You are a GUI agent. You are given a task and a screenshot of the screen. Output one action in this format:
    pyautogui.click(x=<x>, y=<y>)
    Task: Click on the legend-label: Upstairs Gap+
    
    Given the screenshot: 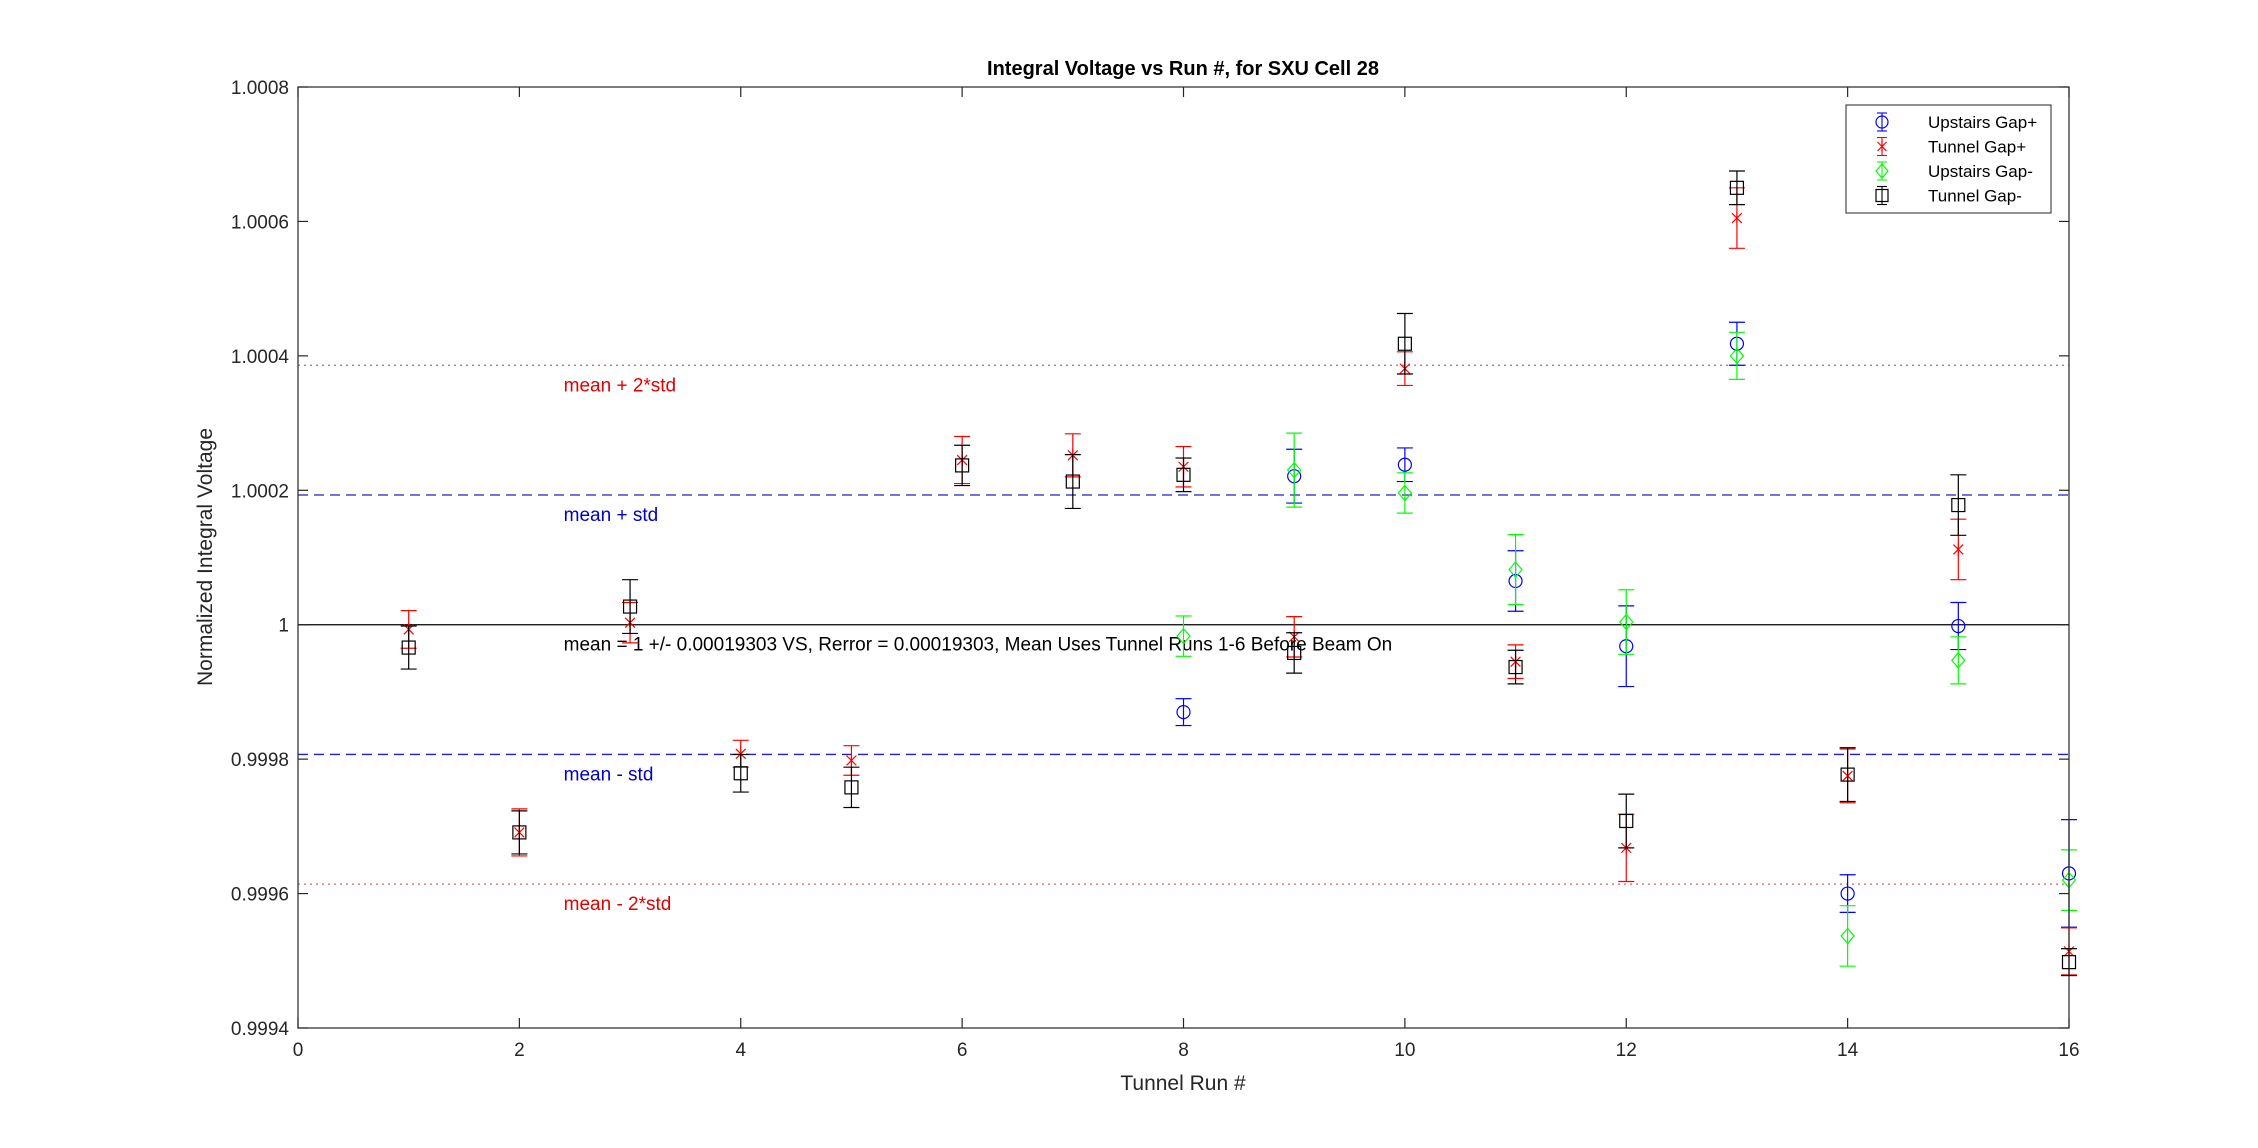 What is the action you would take?
    pyautogui.click(x=1982, y=122)
    